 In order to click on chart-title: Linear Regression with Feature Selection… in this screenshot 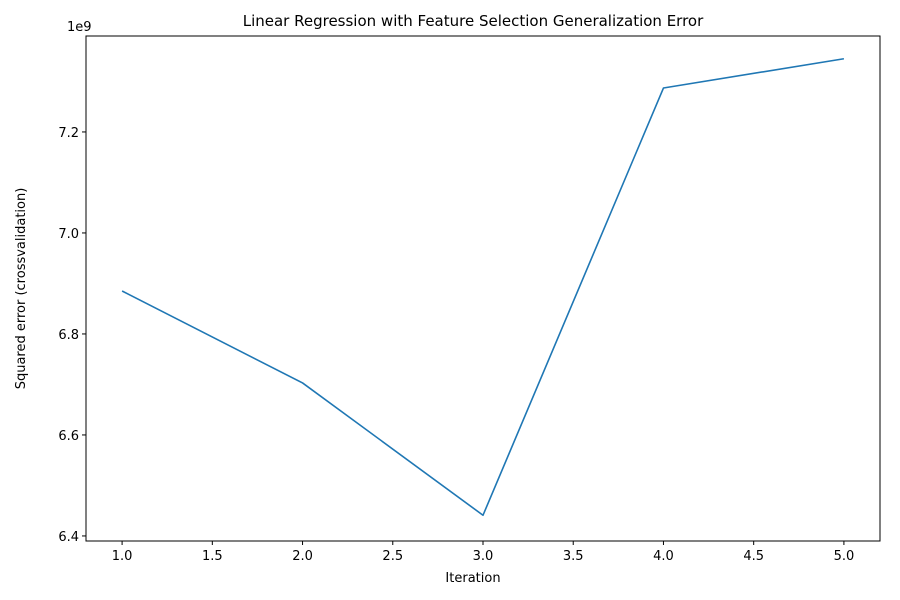, I will do `click(473, 21)`.